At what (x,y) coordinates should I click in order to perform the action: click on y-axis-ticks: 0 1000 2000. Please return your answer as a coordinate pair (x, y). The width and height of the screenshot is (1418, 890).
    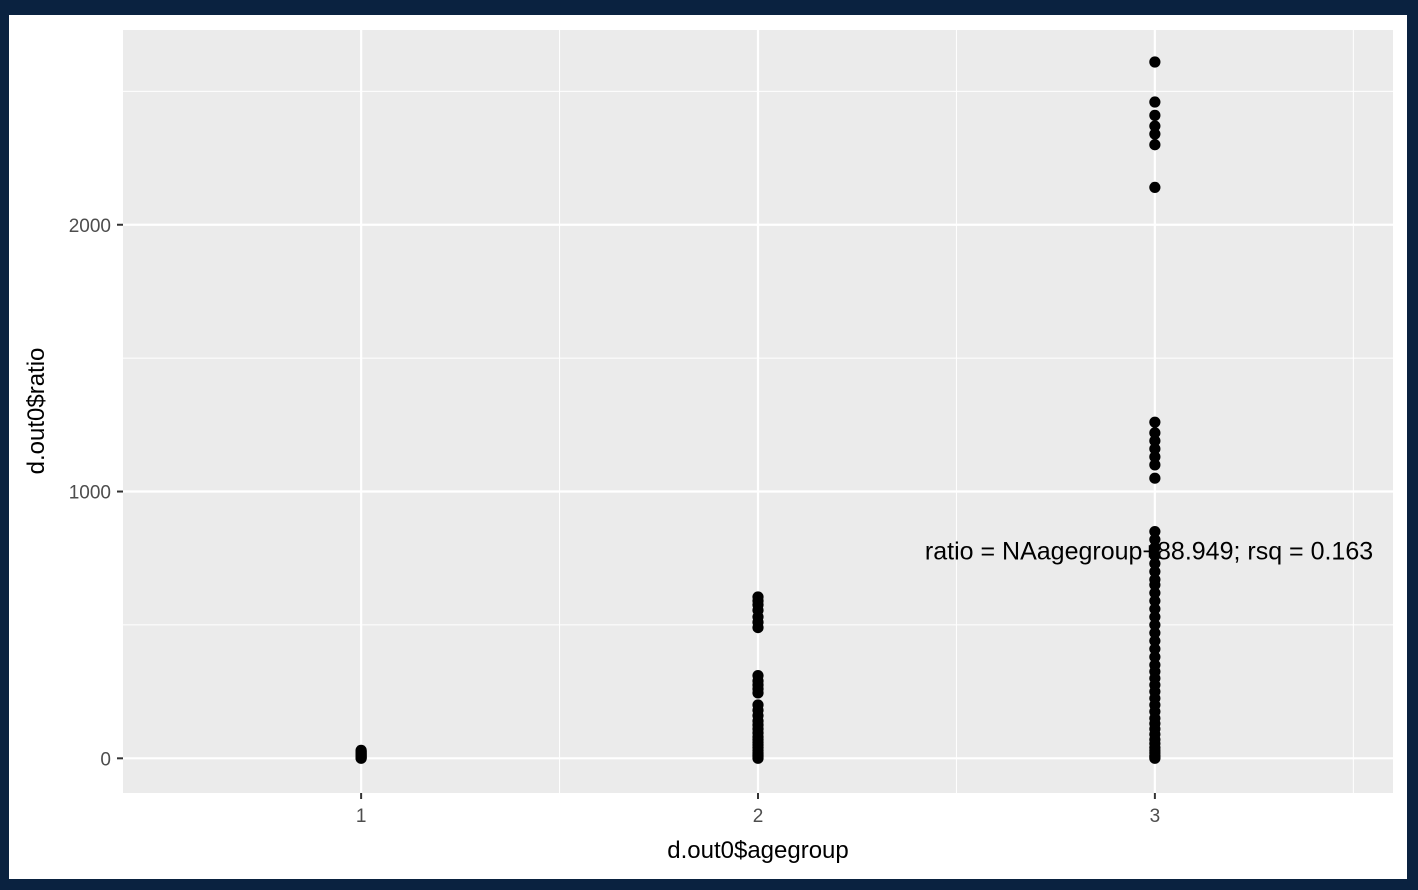
    Looking at the image, I should click on (96, 493).